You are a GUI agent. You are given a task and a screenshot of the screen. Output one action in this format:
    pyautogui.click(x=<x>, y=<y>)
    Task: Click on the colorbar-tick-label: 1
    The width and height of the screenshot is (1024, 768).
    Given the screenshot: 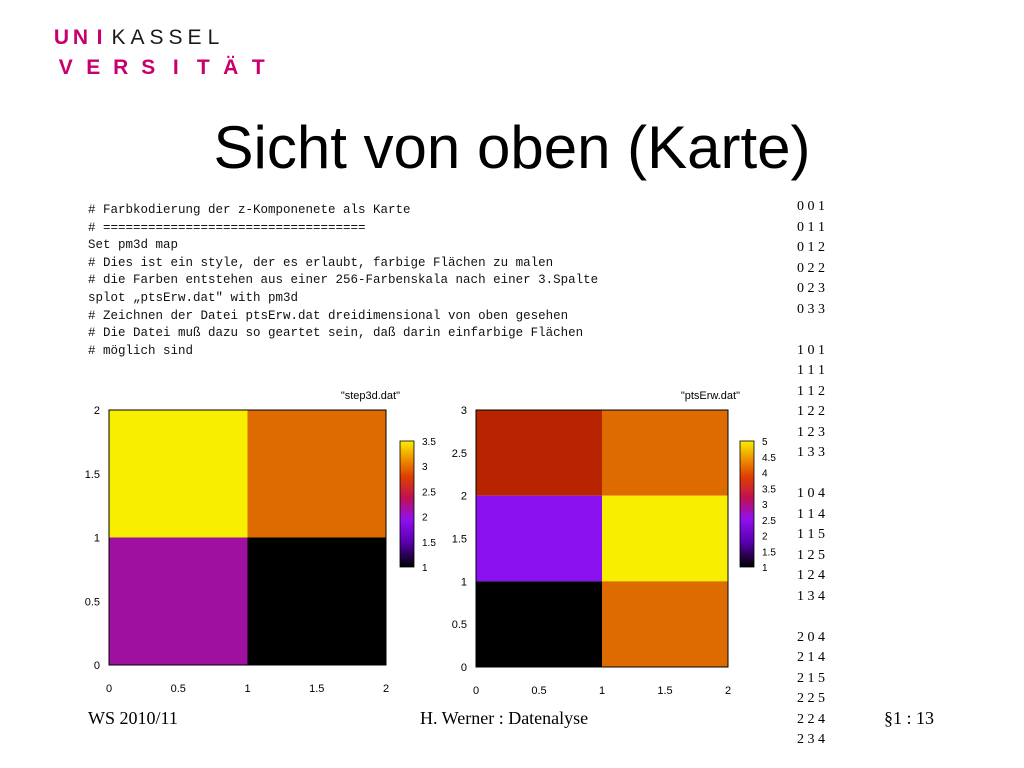 What is the action you would take?
    pyautogui.click(x=425, y=568)
    